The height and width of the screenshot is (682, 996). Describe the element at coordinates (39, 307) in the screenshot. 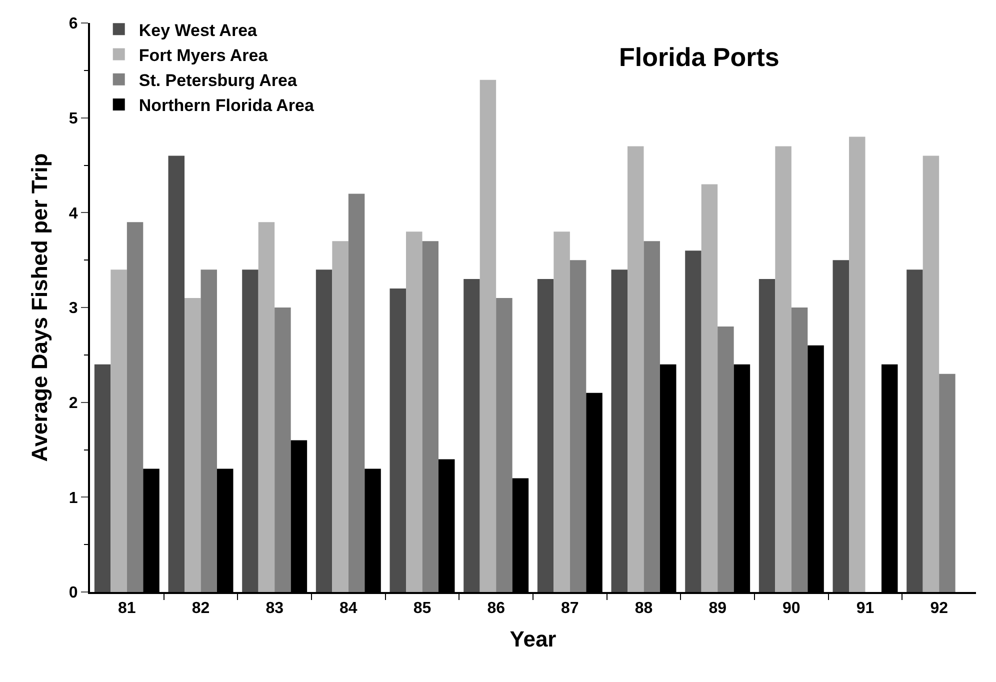

I see `y-axis-title: Average Days Fished per Trip` at that location.